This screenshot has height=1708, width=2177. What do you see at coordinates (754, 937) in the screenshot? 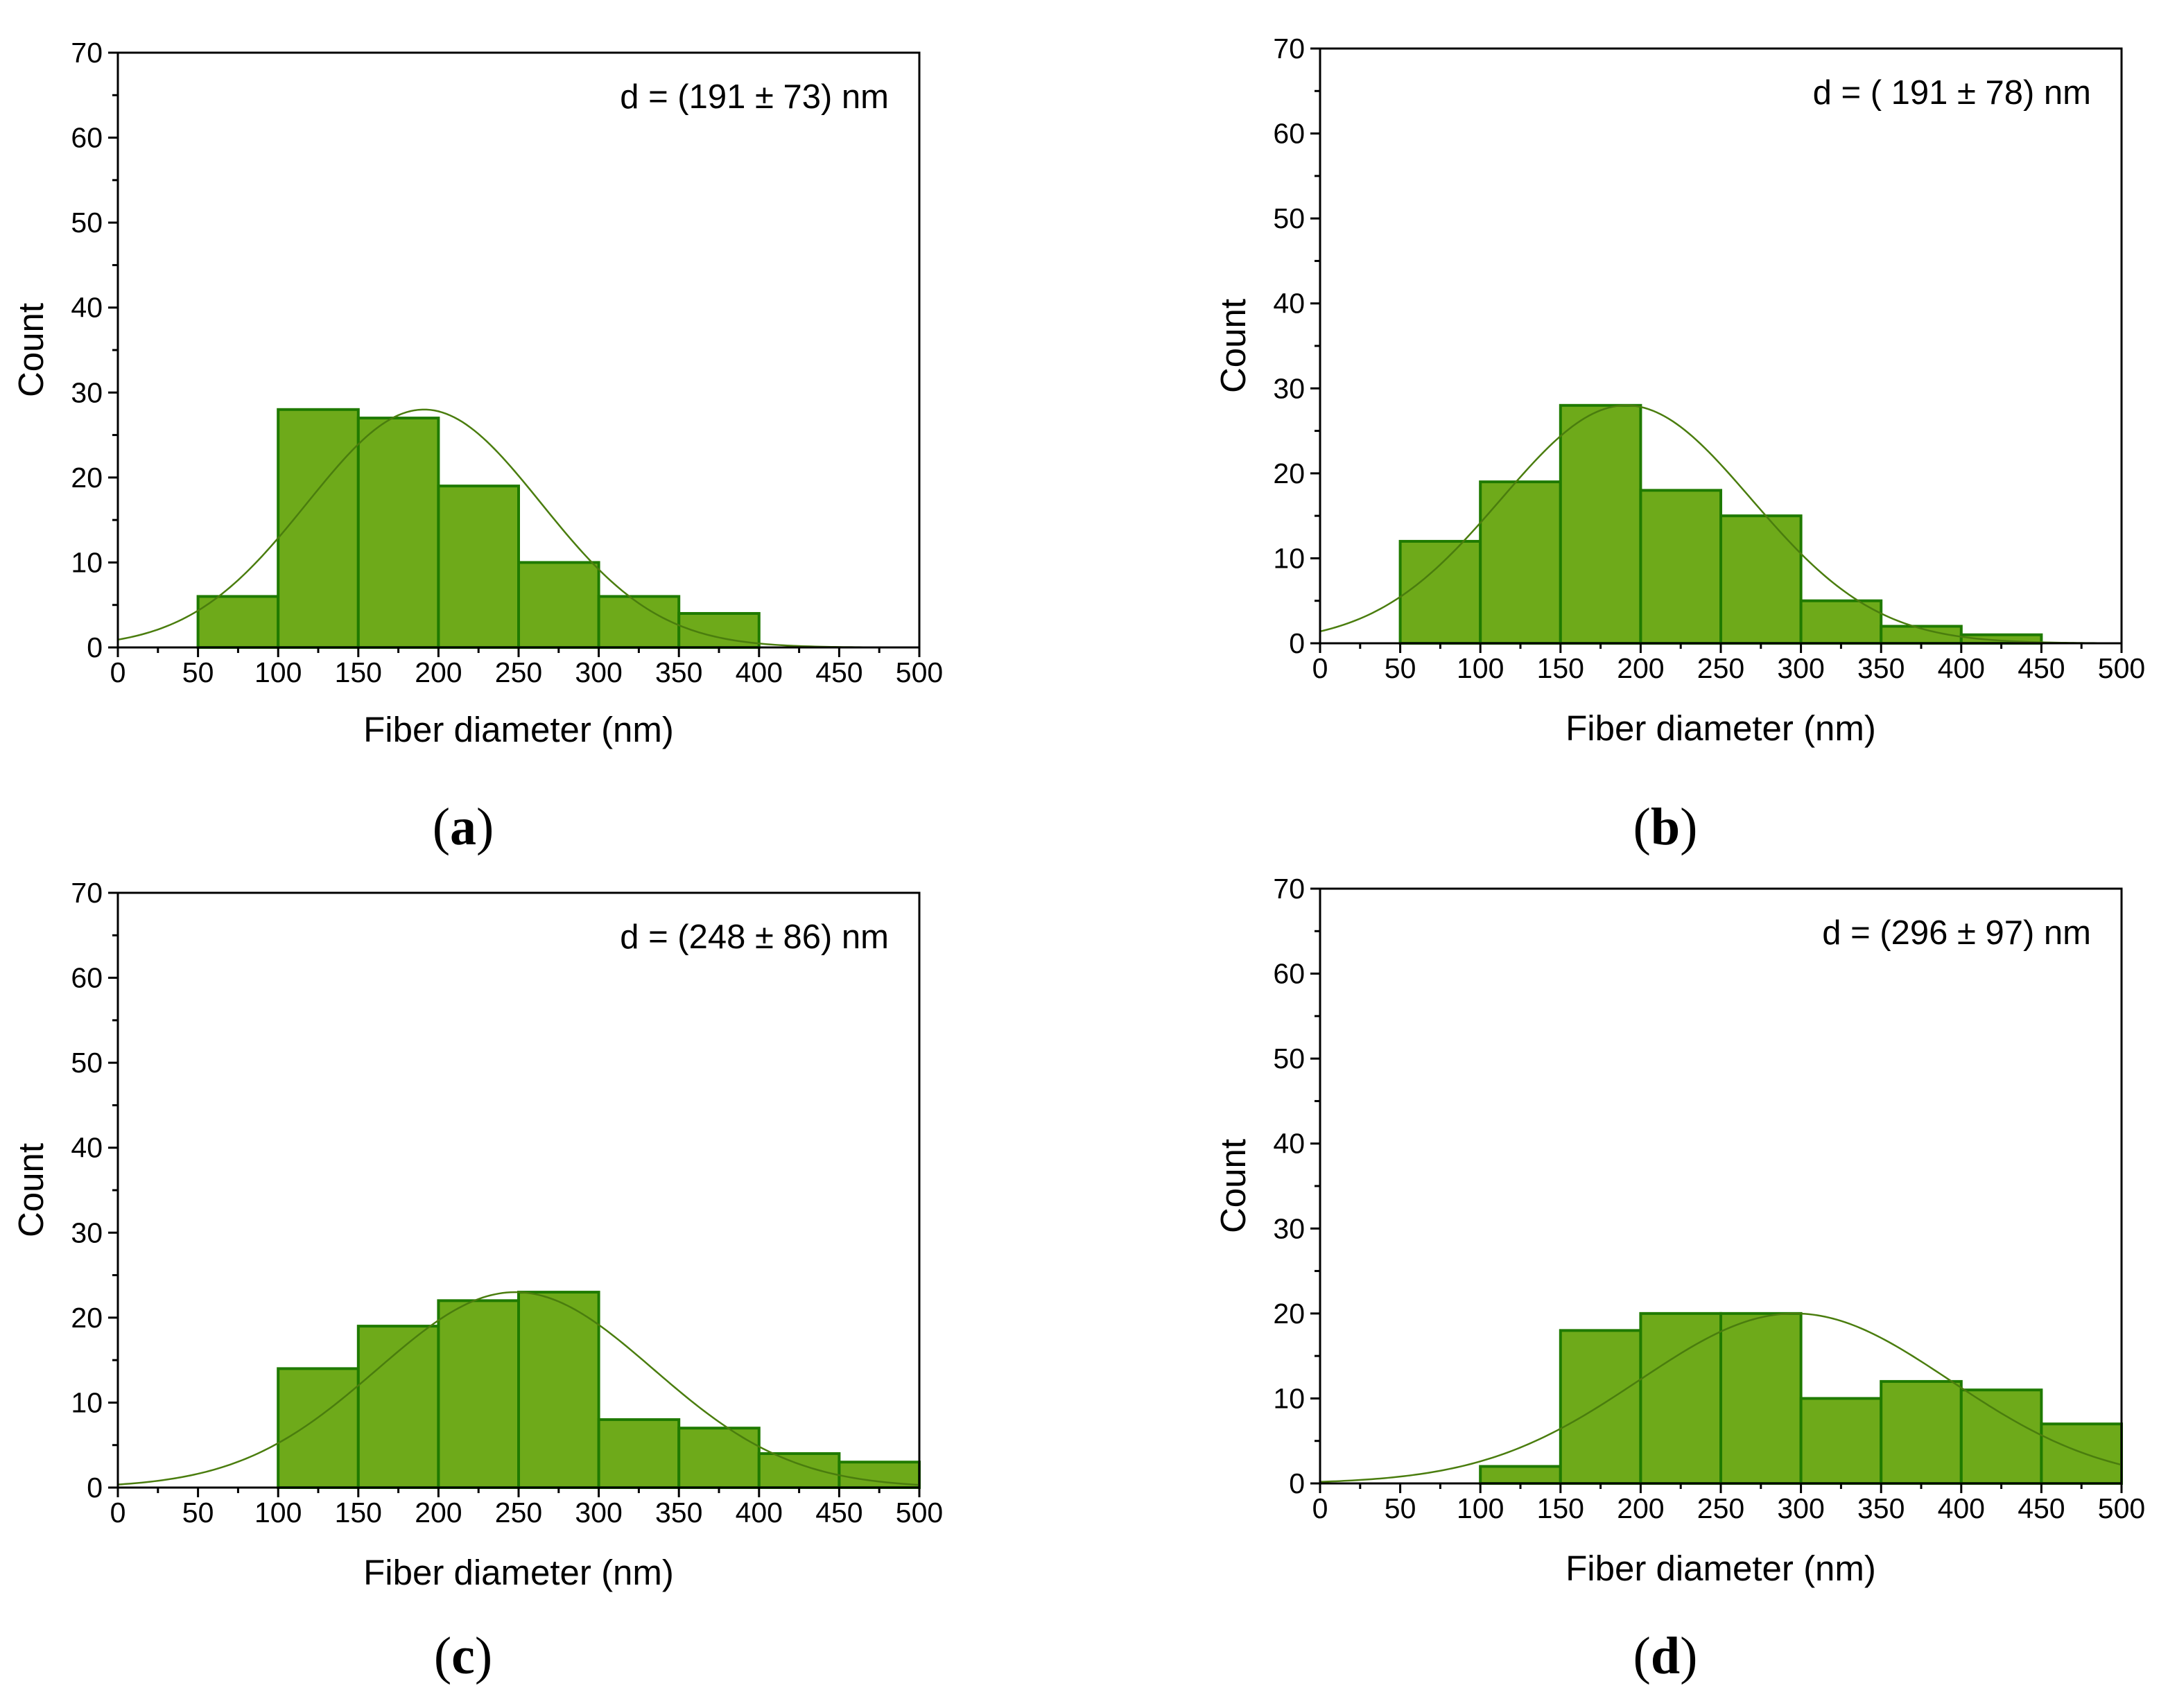
I see `mean-diameter-annotation: d = (248 ± 86) nm` at bounding box center [754, 937].